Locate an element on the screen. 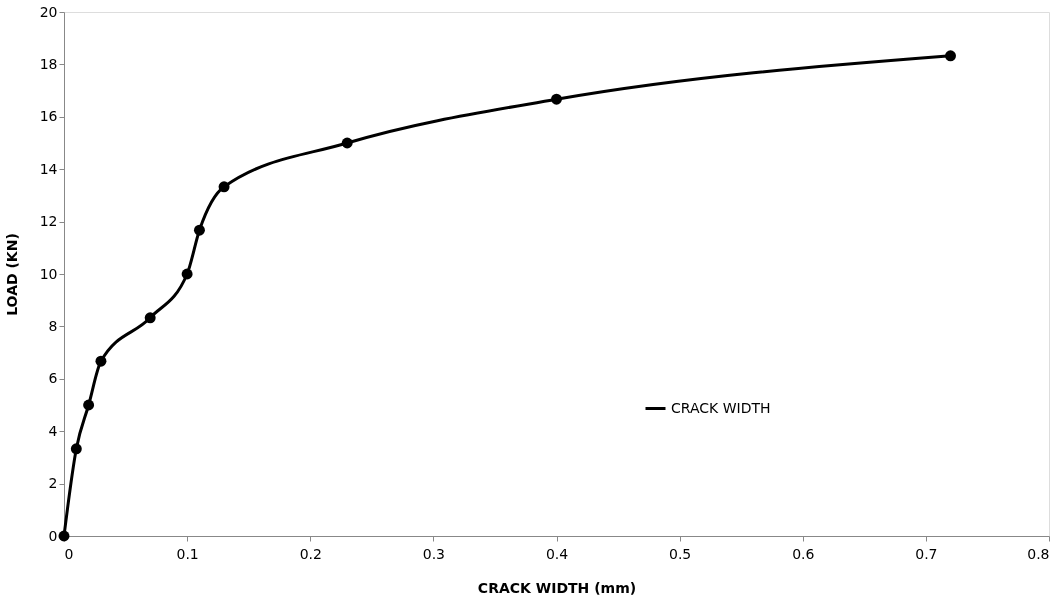 This screenshot has height=608, width=1062. y-tick-label: 6 is located at coordinates (53, 378).